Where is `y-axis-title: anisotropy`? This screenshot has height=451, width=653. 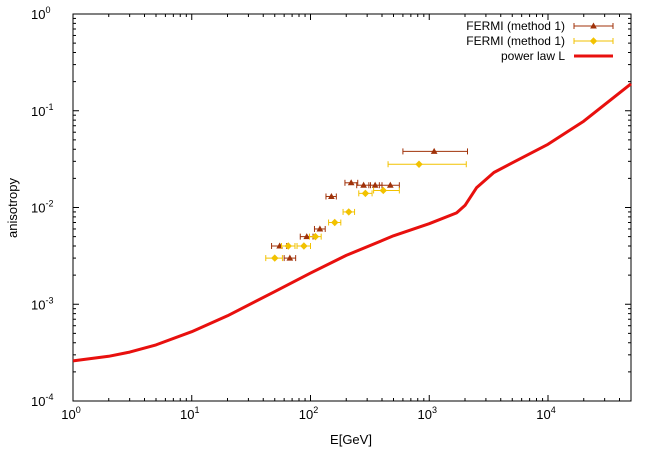 y-axis-title: anisotropy is located at coordinates (12, 208).